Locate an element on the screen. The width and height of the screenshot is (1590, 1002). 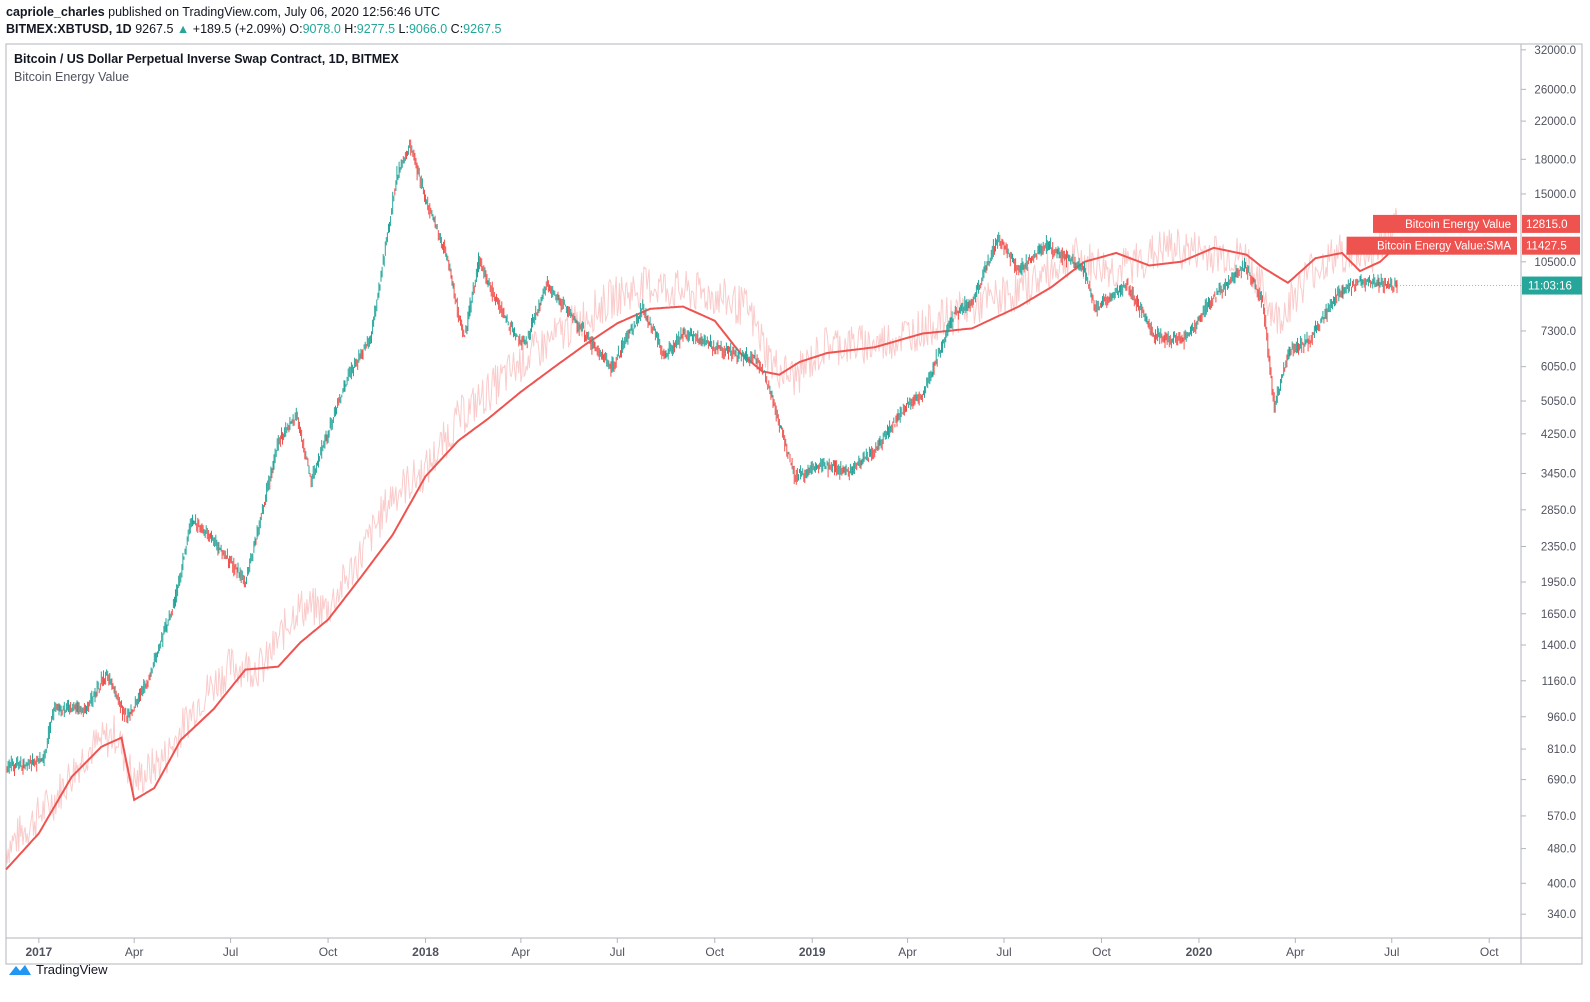
sma-tag-value-box is located at coordinates (1551, 245).